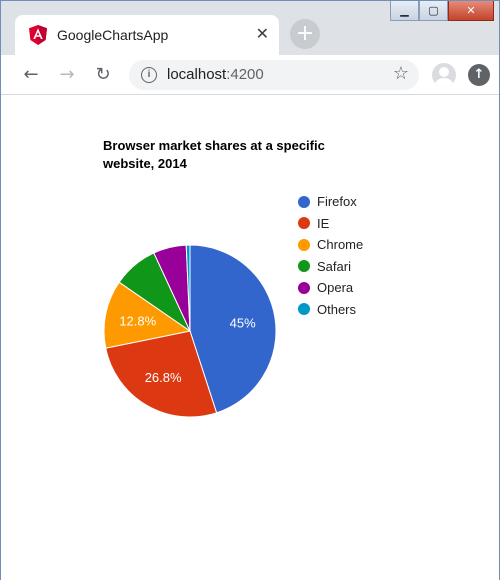  Describe the element at coordinates (274, 75) in the screenshot. I see `address-bar: i localhost:4200 ☆` at that location.